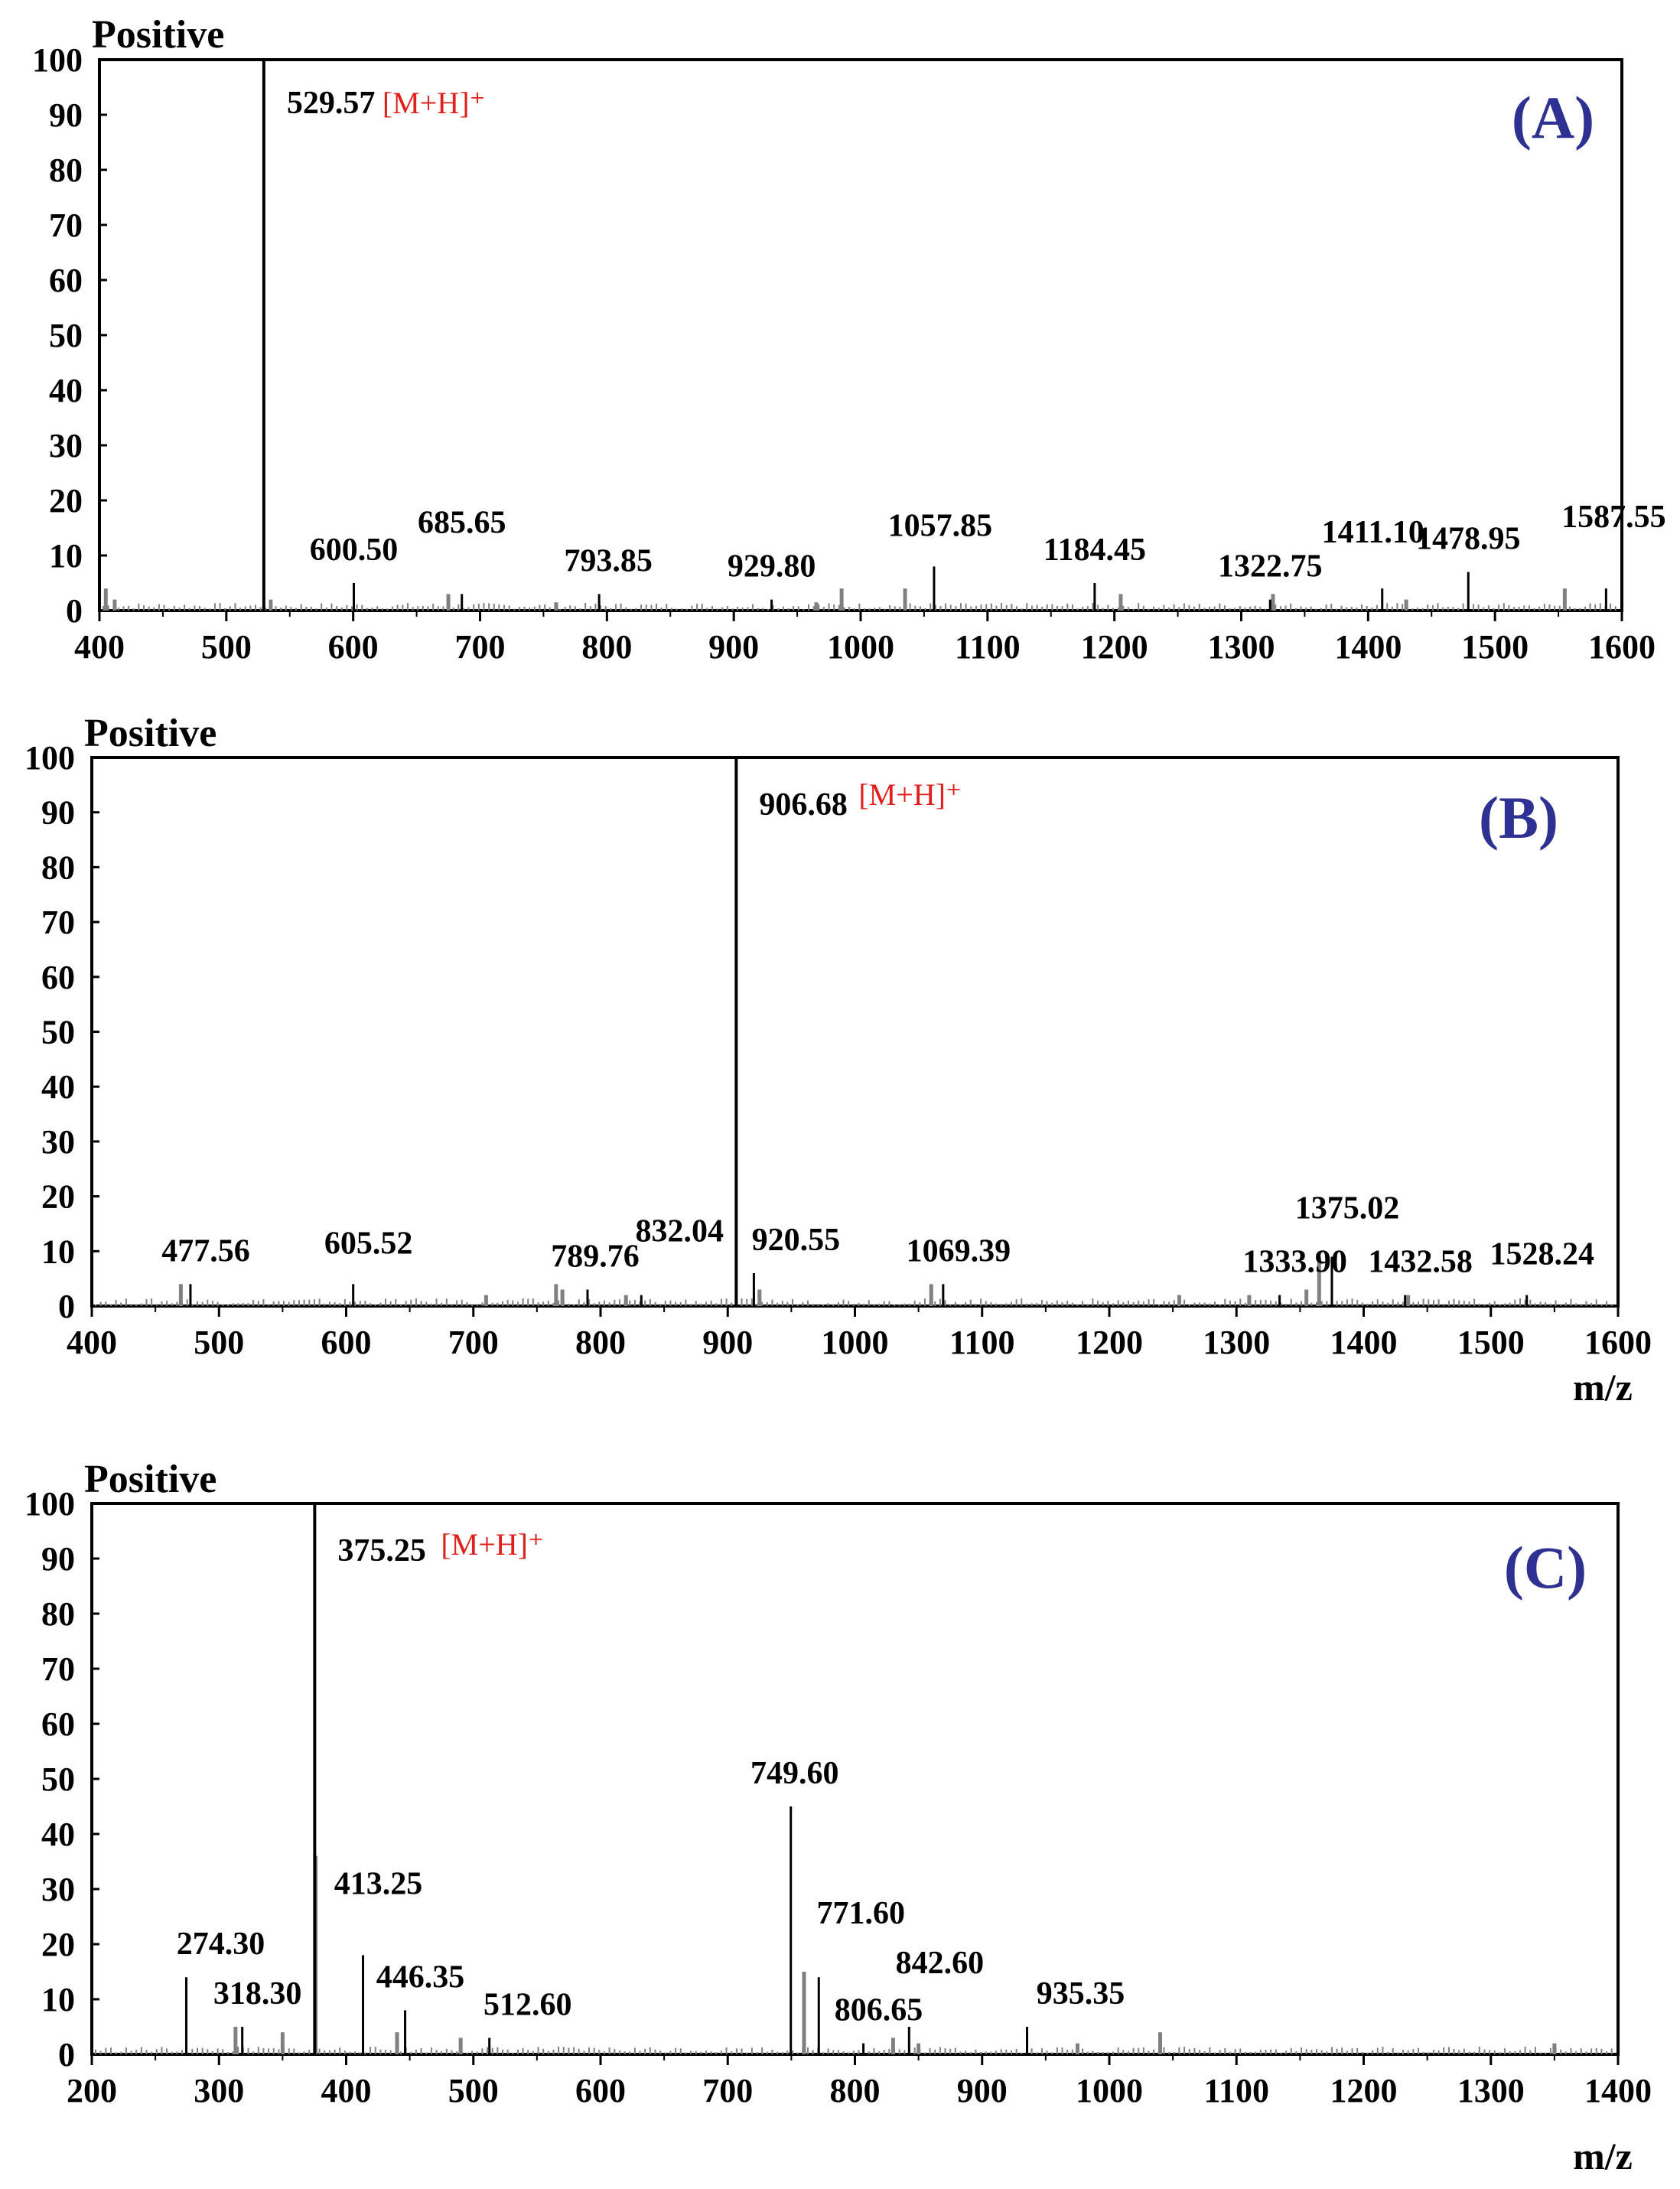 The image size is (1680, 2189). Describe the element at coordinates (859, 606) in the screenshot. I see `baseline-noise` at that location.